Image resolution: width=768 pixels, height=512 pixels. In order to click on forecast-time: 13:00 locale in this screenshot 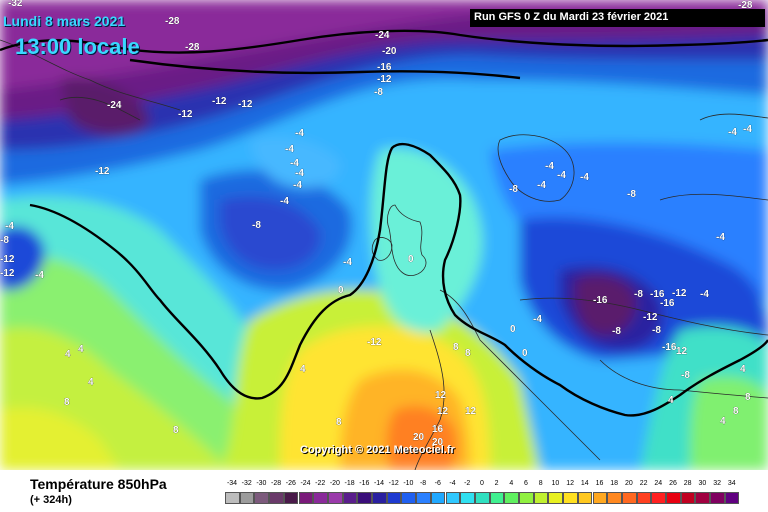, I will do `click(77, 46)`.